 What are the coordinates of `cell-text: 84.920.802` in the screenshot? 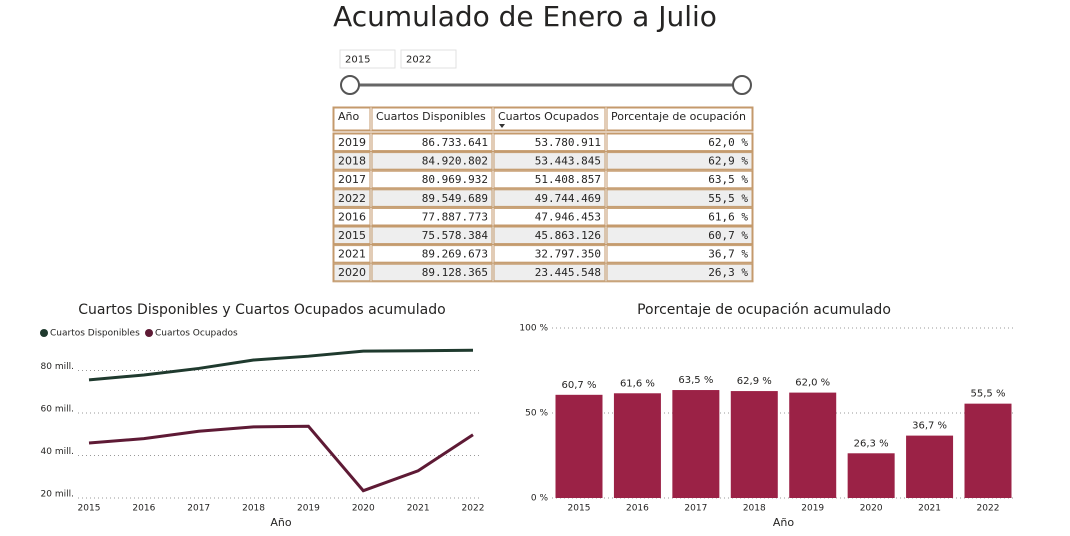 It's located at (455, 161).